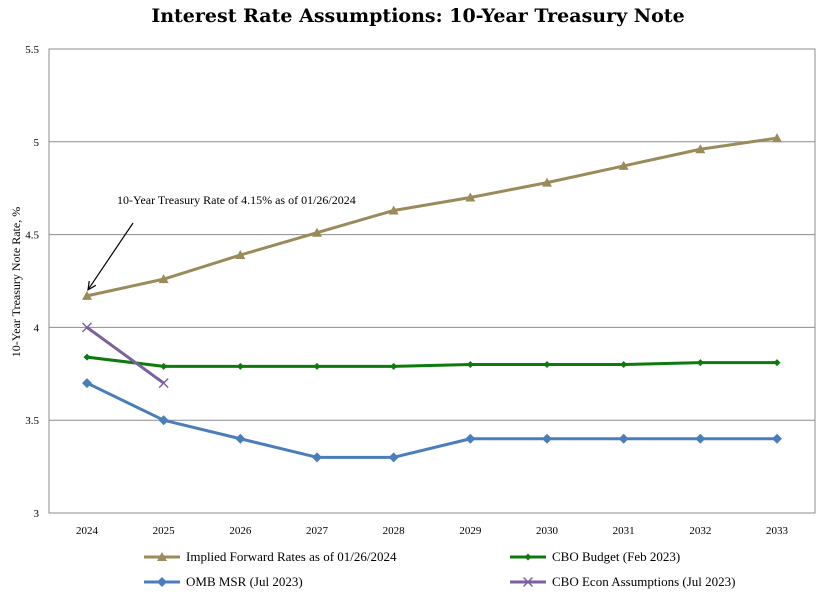 Image resolution: width=827 pixels, height=604 pixels. What do you see at coordinates (244, 581) in the screenshot?
I see `legend-label: OMB MSR (Jul 2023)` at bounding box center [244, 581].